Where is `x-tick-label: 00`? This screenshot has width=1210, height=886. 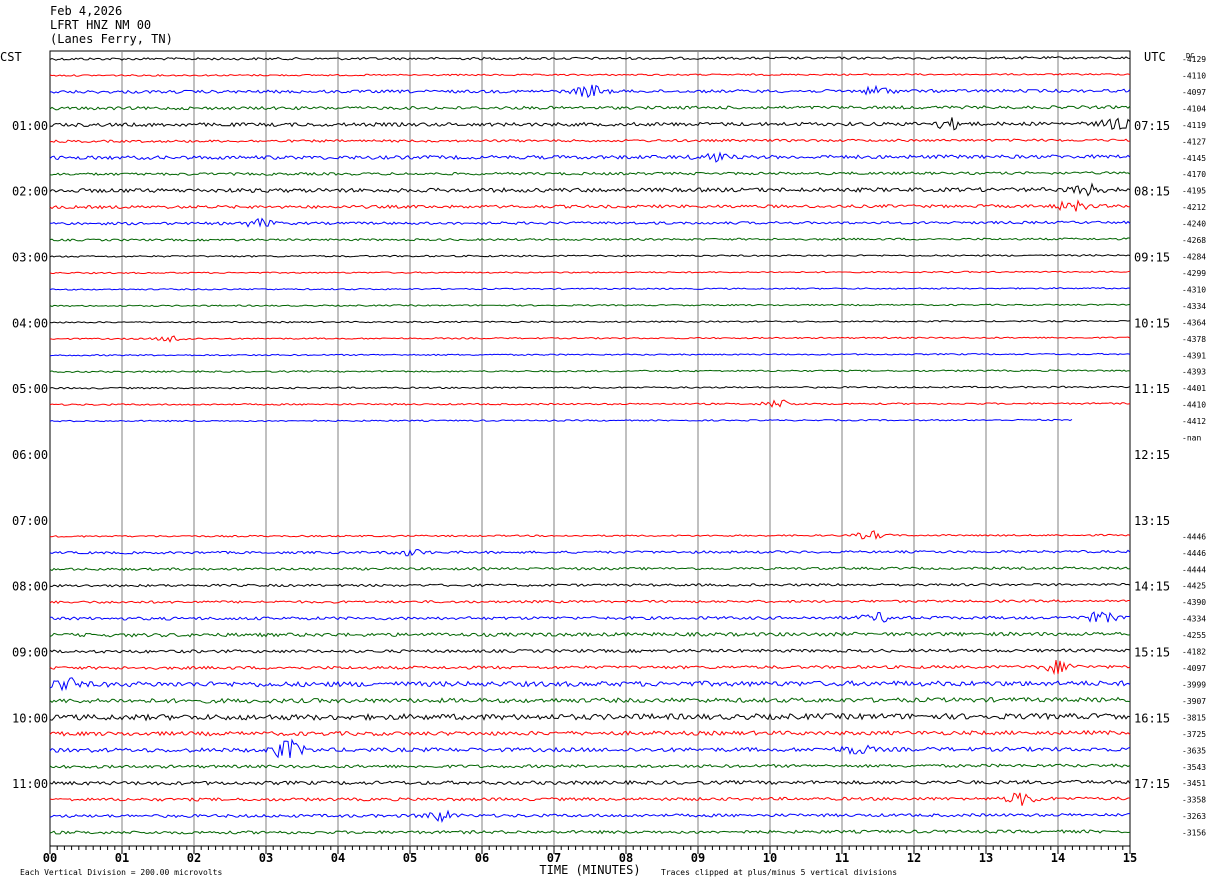 x-tick-label: 00 is located at coordinates (50, 858).